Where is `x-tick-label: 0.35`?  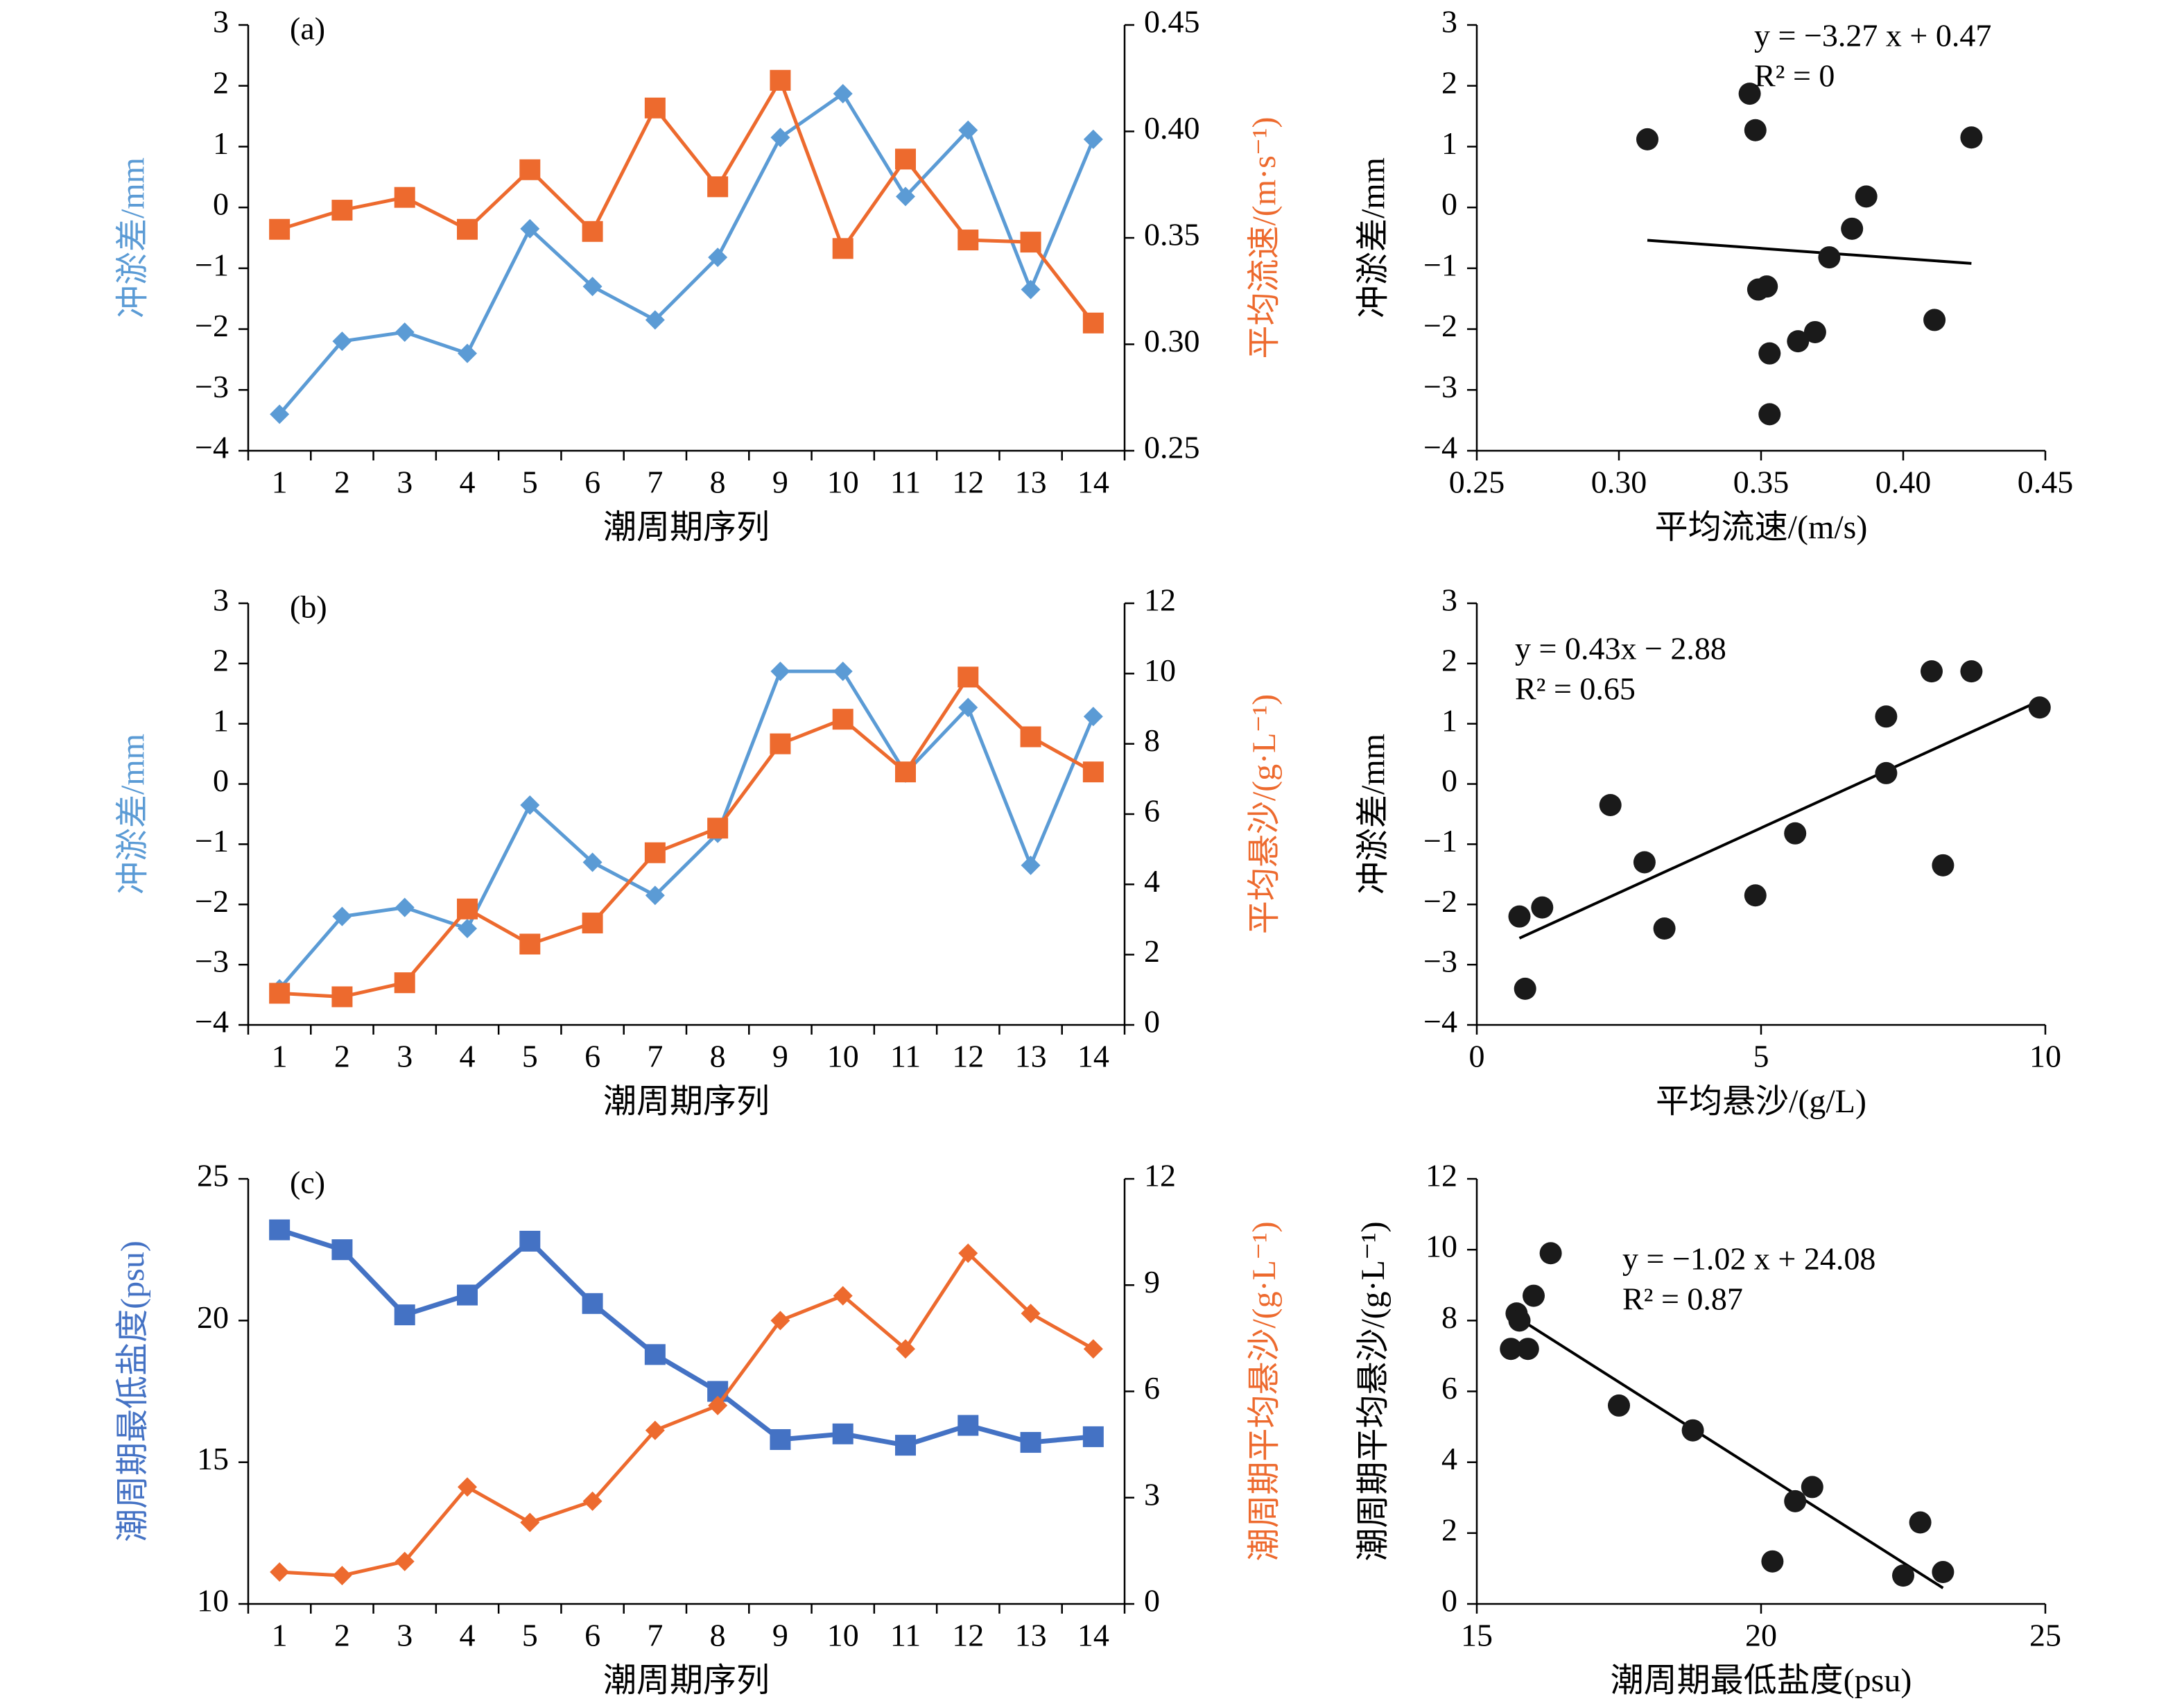
x-tick-label: 0.35 is located at coordinates (1761, 483).